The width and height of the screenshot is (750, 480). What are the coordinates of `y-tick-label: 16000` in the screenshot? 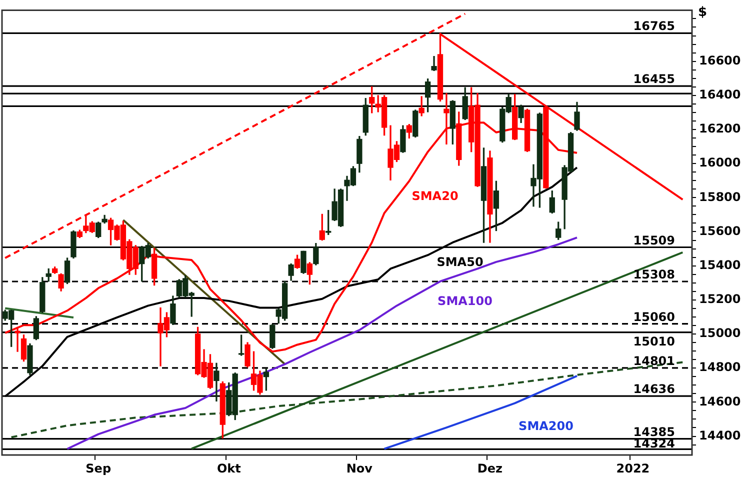 It's located at (720, 163).